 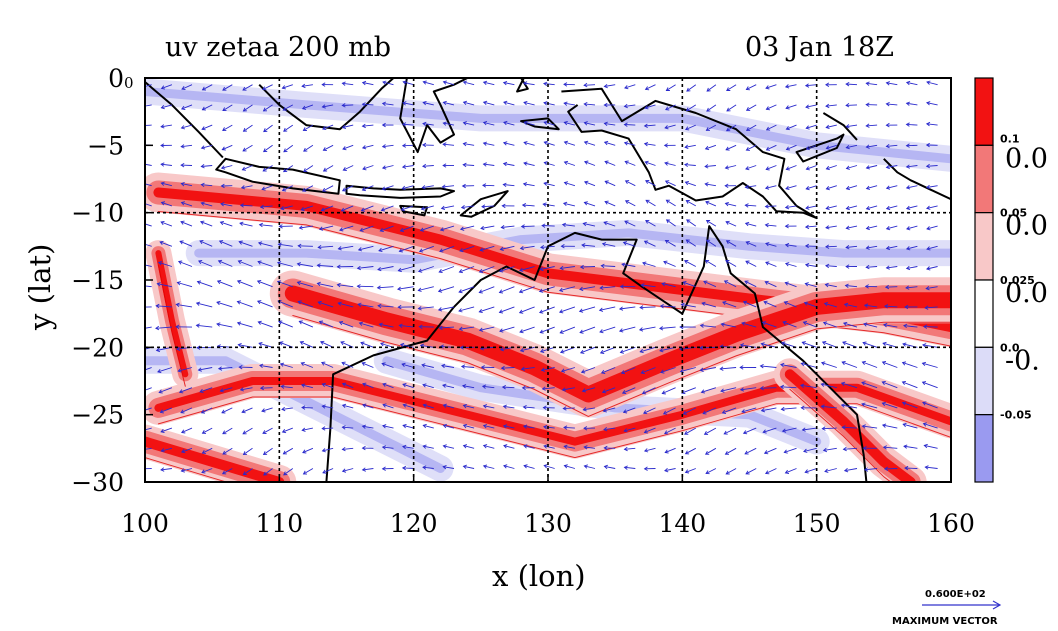 I want to click on coastline, so click(x=278, y=176).